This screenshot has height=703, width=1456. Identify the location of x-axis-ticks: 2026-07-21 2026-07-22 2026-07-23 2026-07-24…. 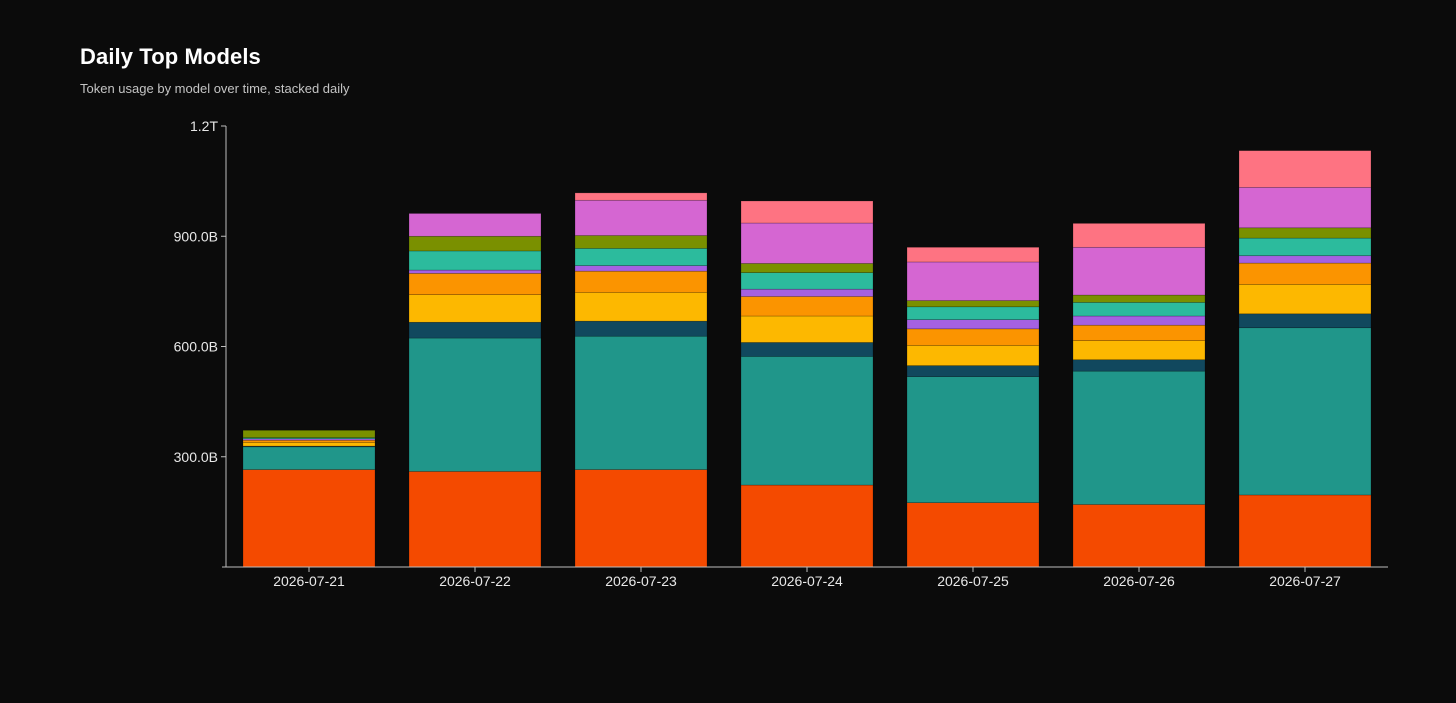
(807, 578).